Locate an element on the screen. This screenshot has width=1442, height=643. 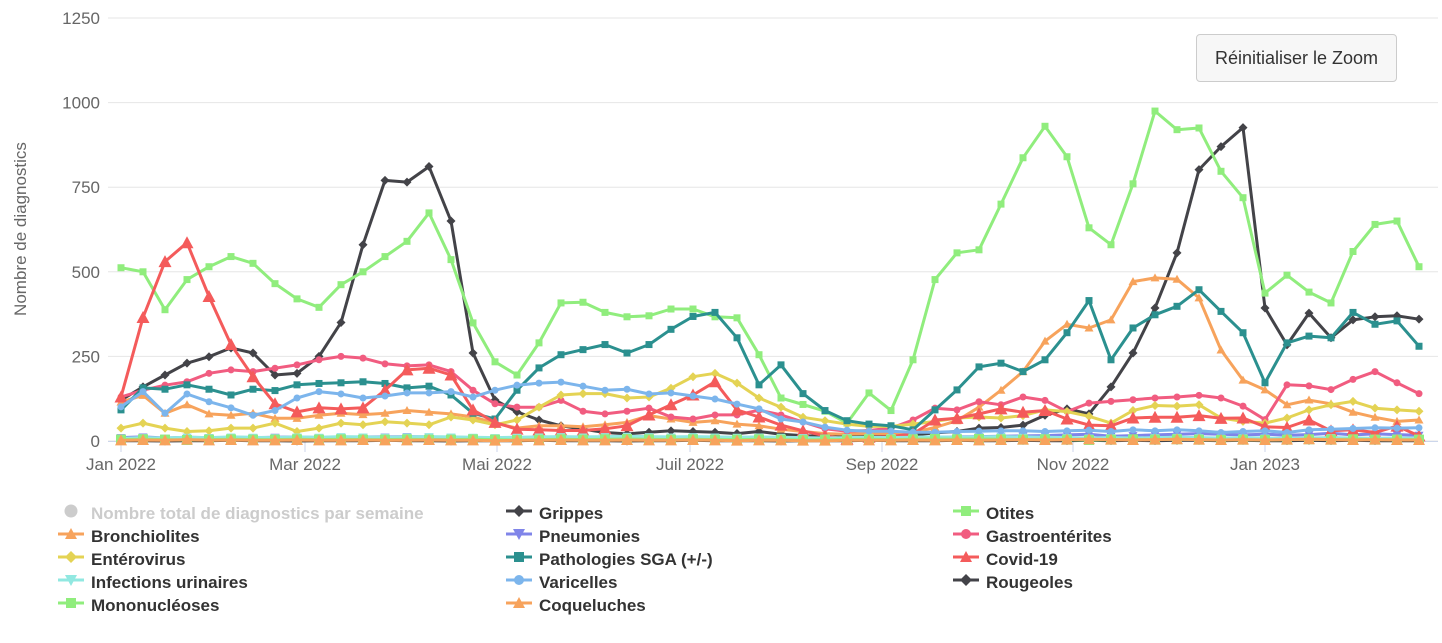
legend-item-varicelles: Varicelles is located at coordinates (728, 583).